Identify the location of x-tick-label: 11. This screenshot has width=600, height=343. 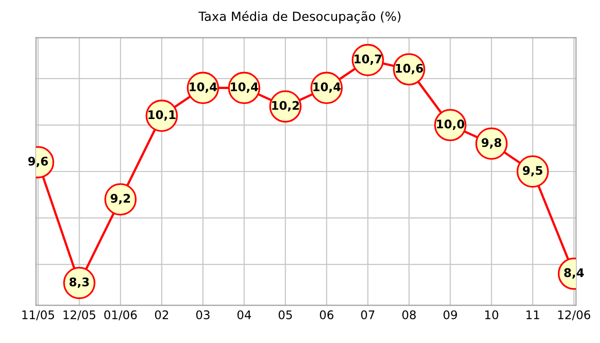
(533, 315).